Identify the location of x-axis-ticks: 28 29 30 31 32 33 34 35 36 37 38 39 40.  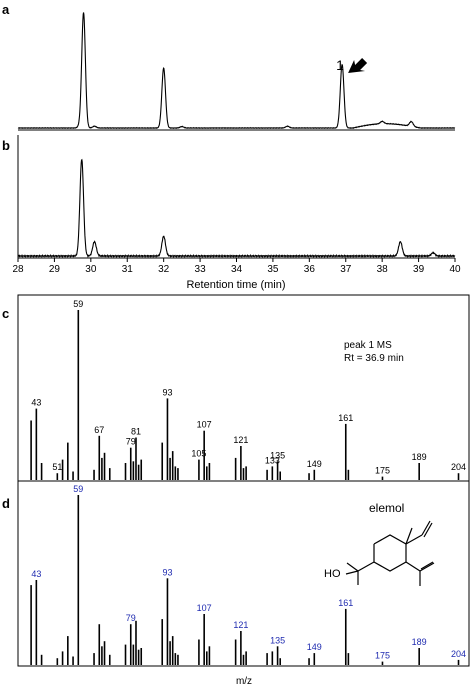
(236, 266).